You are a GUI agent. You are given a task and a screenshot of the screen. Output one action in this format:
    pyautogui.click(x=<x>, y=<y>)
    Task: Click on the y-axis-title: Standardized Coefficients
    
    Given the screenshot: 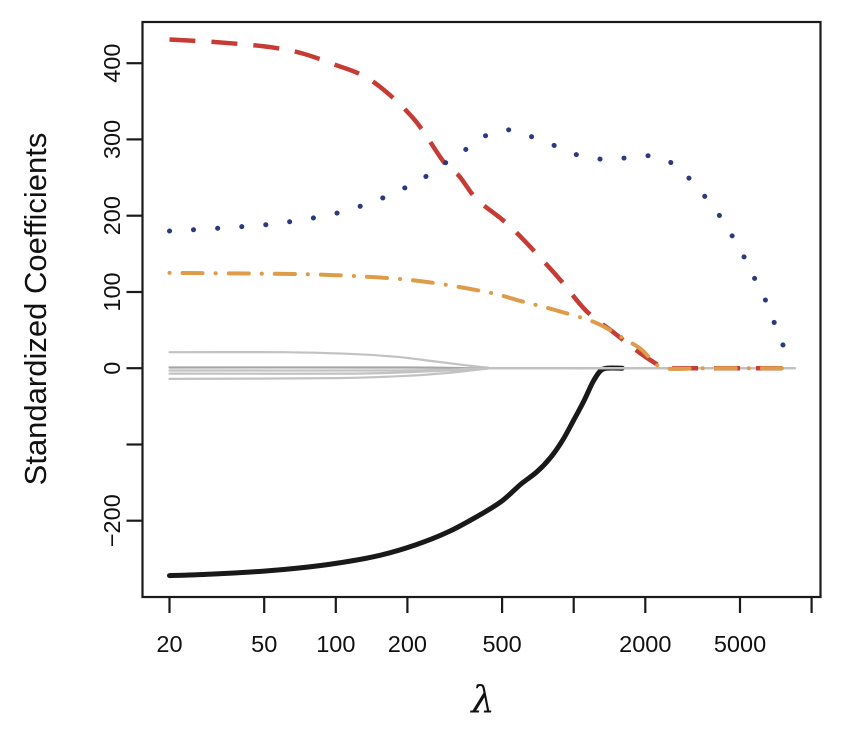 What is the action you would take?
    pyautogui.click(x=35, y=309)
    